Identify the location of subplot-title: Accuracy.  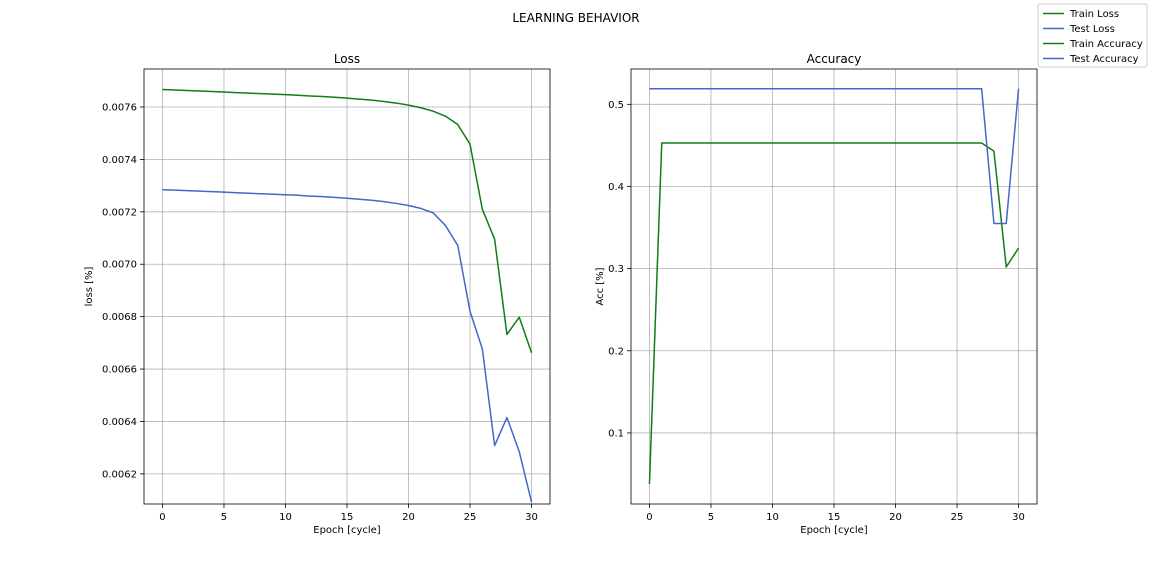
(834, 59).